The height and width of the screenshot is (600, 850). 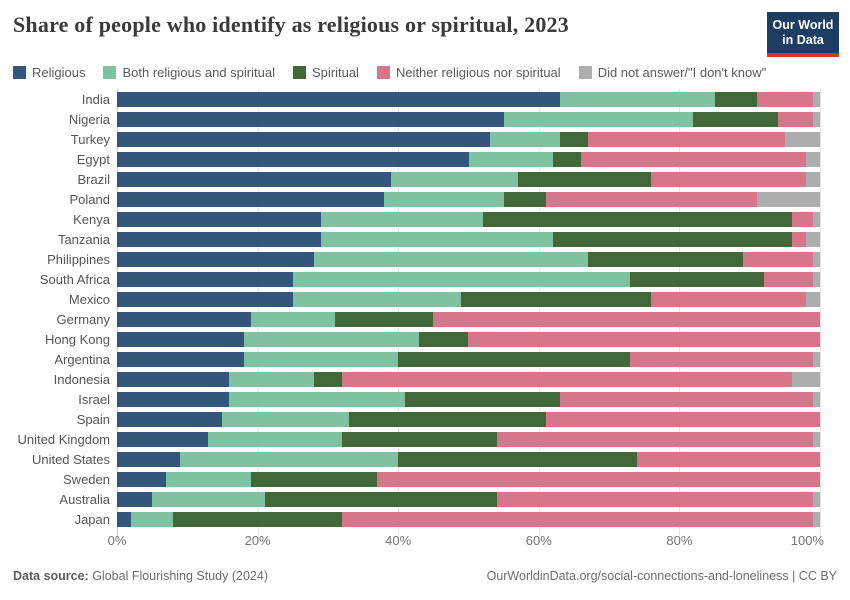 What do you see at coordinates (89, 119) in the screenshot?
I see `country-label: Nigeria` at bounding box center [89, 119].